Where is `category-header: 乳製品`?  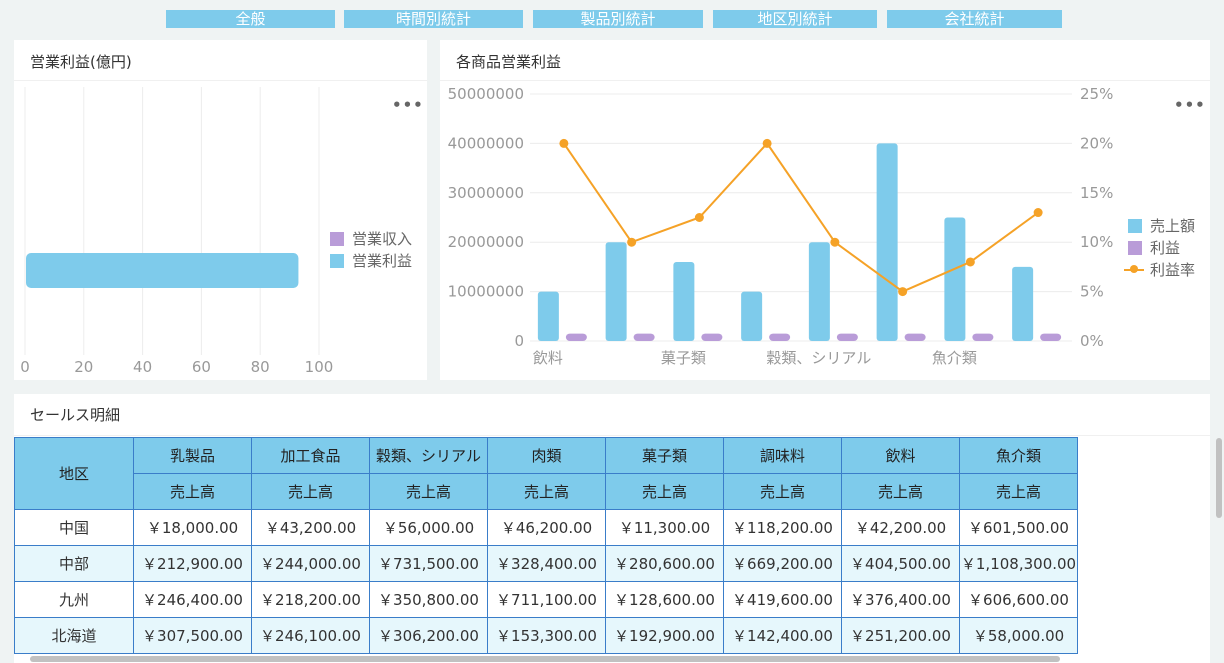 category-header: 乳製品 is located at coordinates (192, 455).